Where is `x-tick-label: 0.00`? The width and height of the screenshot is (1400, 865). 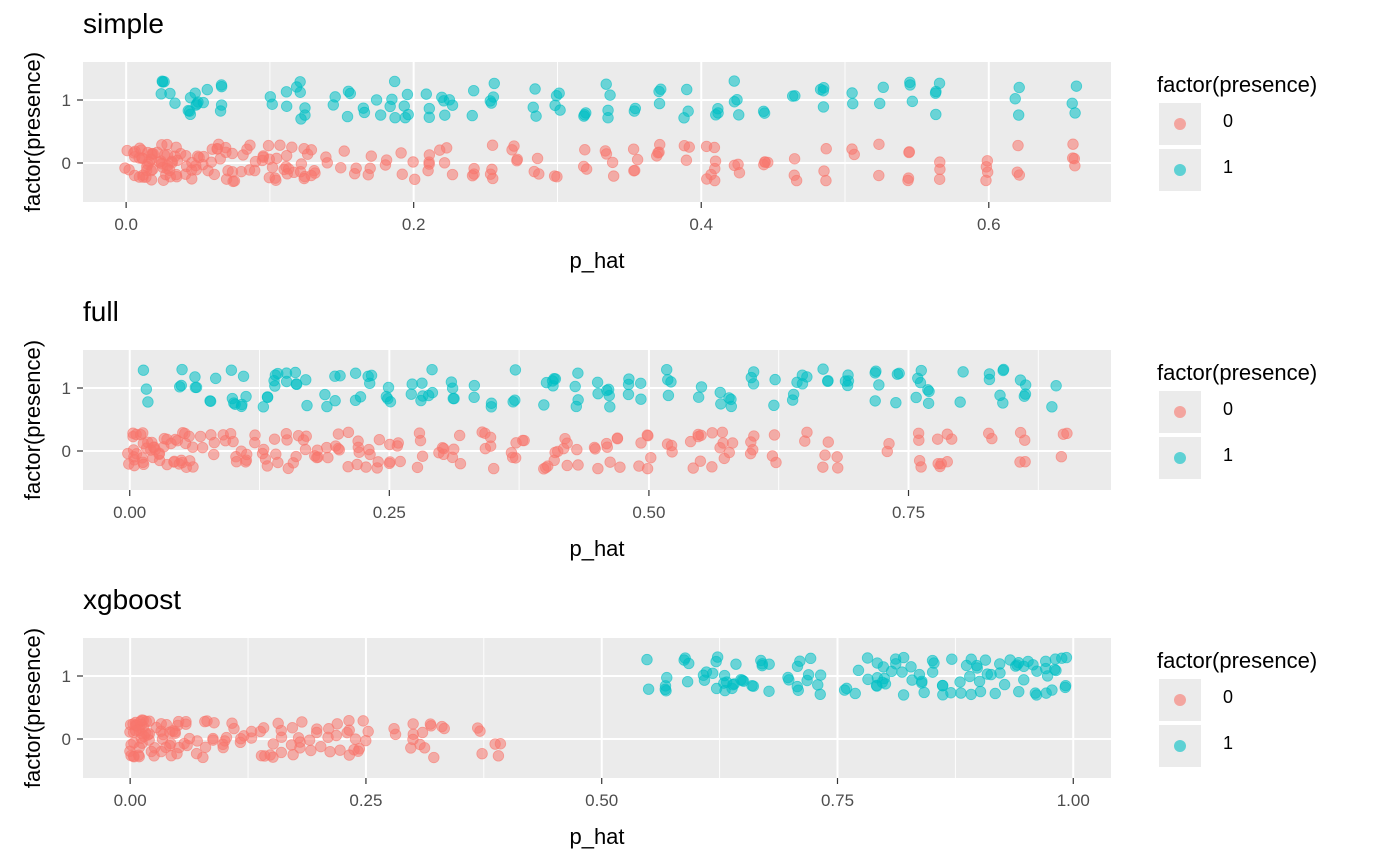
x-tick-label: 0.00 is located at coordinates (129, 512).